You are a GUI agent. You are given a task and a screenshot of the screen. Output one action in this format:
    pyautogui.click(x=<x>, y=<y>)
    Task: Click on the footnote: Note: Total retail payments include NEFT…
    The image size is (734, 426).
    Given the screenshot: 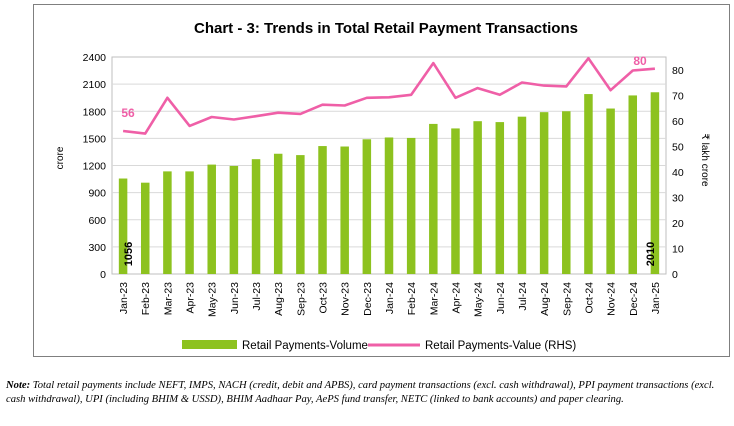 What is the action you would take?
    pyautogui.click(x=367, y=393)
    